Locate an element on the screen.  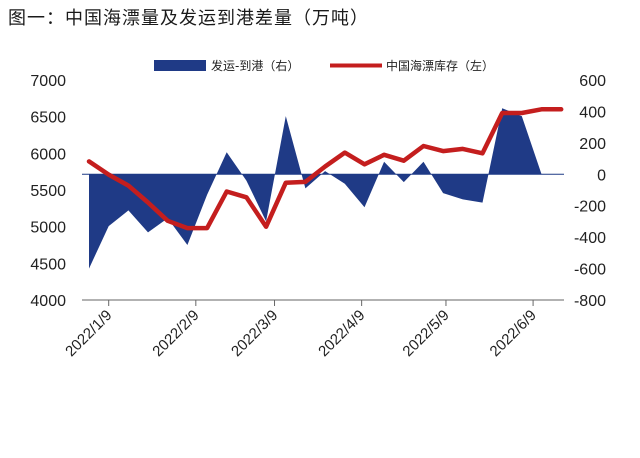
chart-title: 图一：中国海漂量及发运到港差量（万吨） is located at coordinates (188, 18).